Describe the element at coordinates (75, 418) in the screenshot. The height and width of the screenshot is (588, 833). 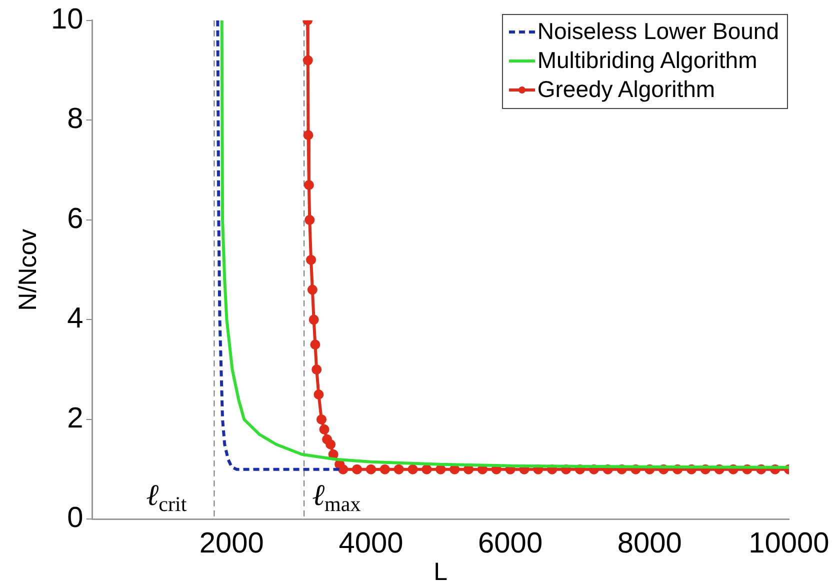
I see `y-tick-label: 2` at that location.